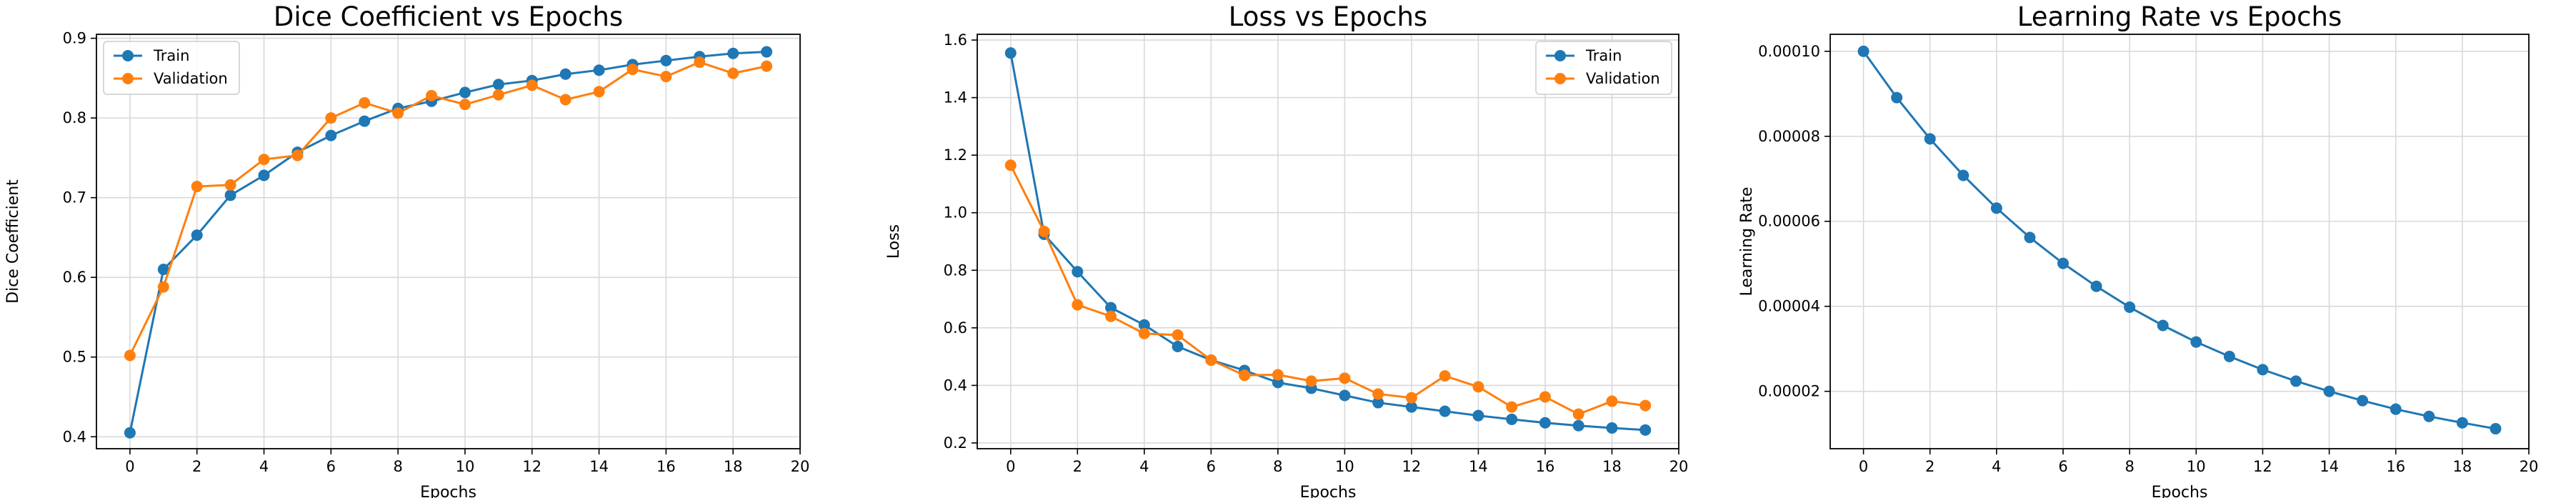 This screenshot has width=2576, height=498. What do you see at coordinates (894, 241) in the screenshot?
I see `y-axis-label: Loss` at bounding box center [894, 241].